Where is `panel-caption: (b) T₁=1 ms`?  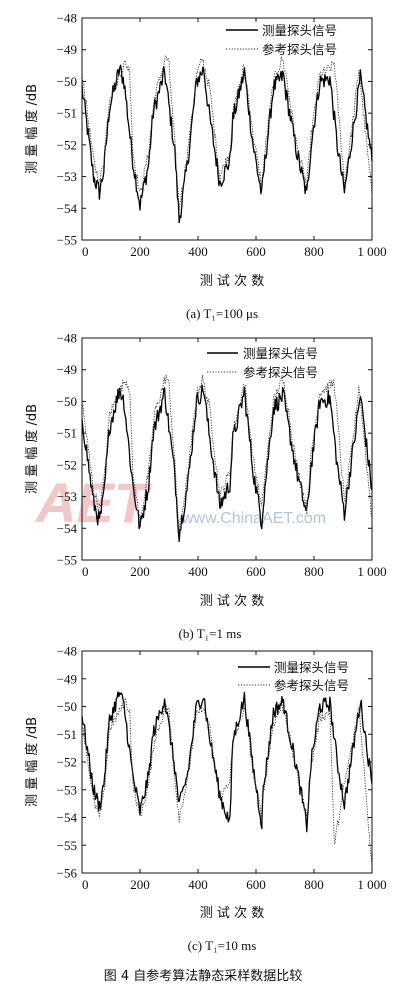
panel-caption: (b) T₁=1 ms is located at coordinates (210, 633).